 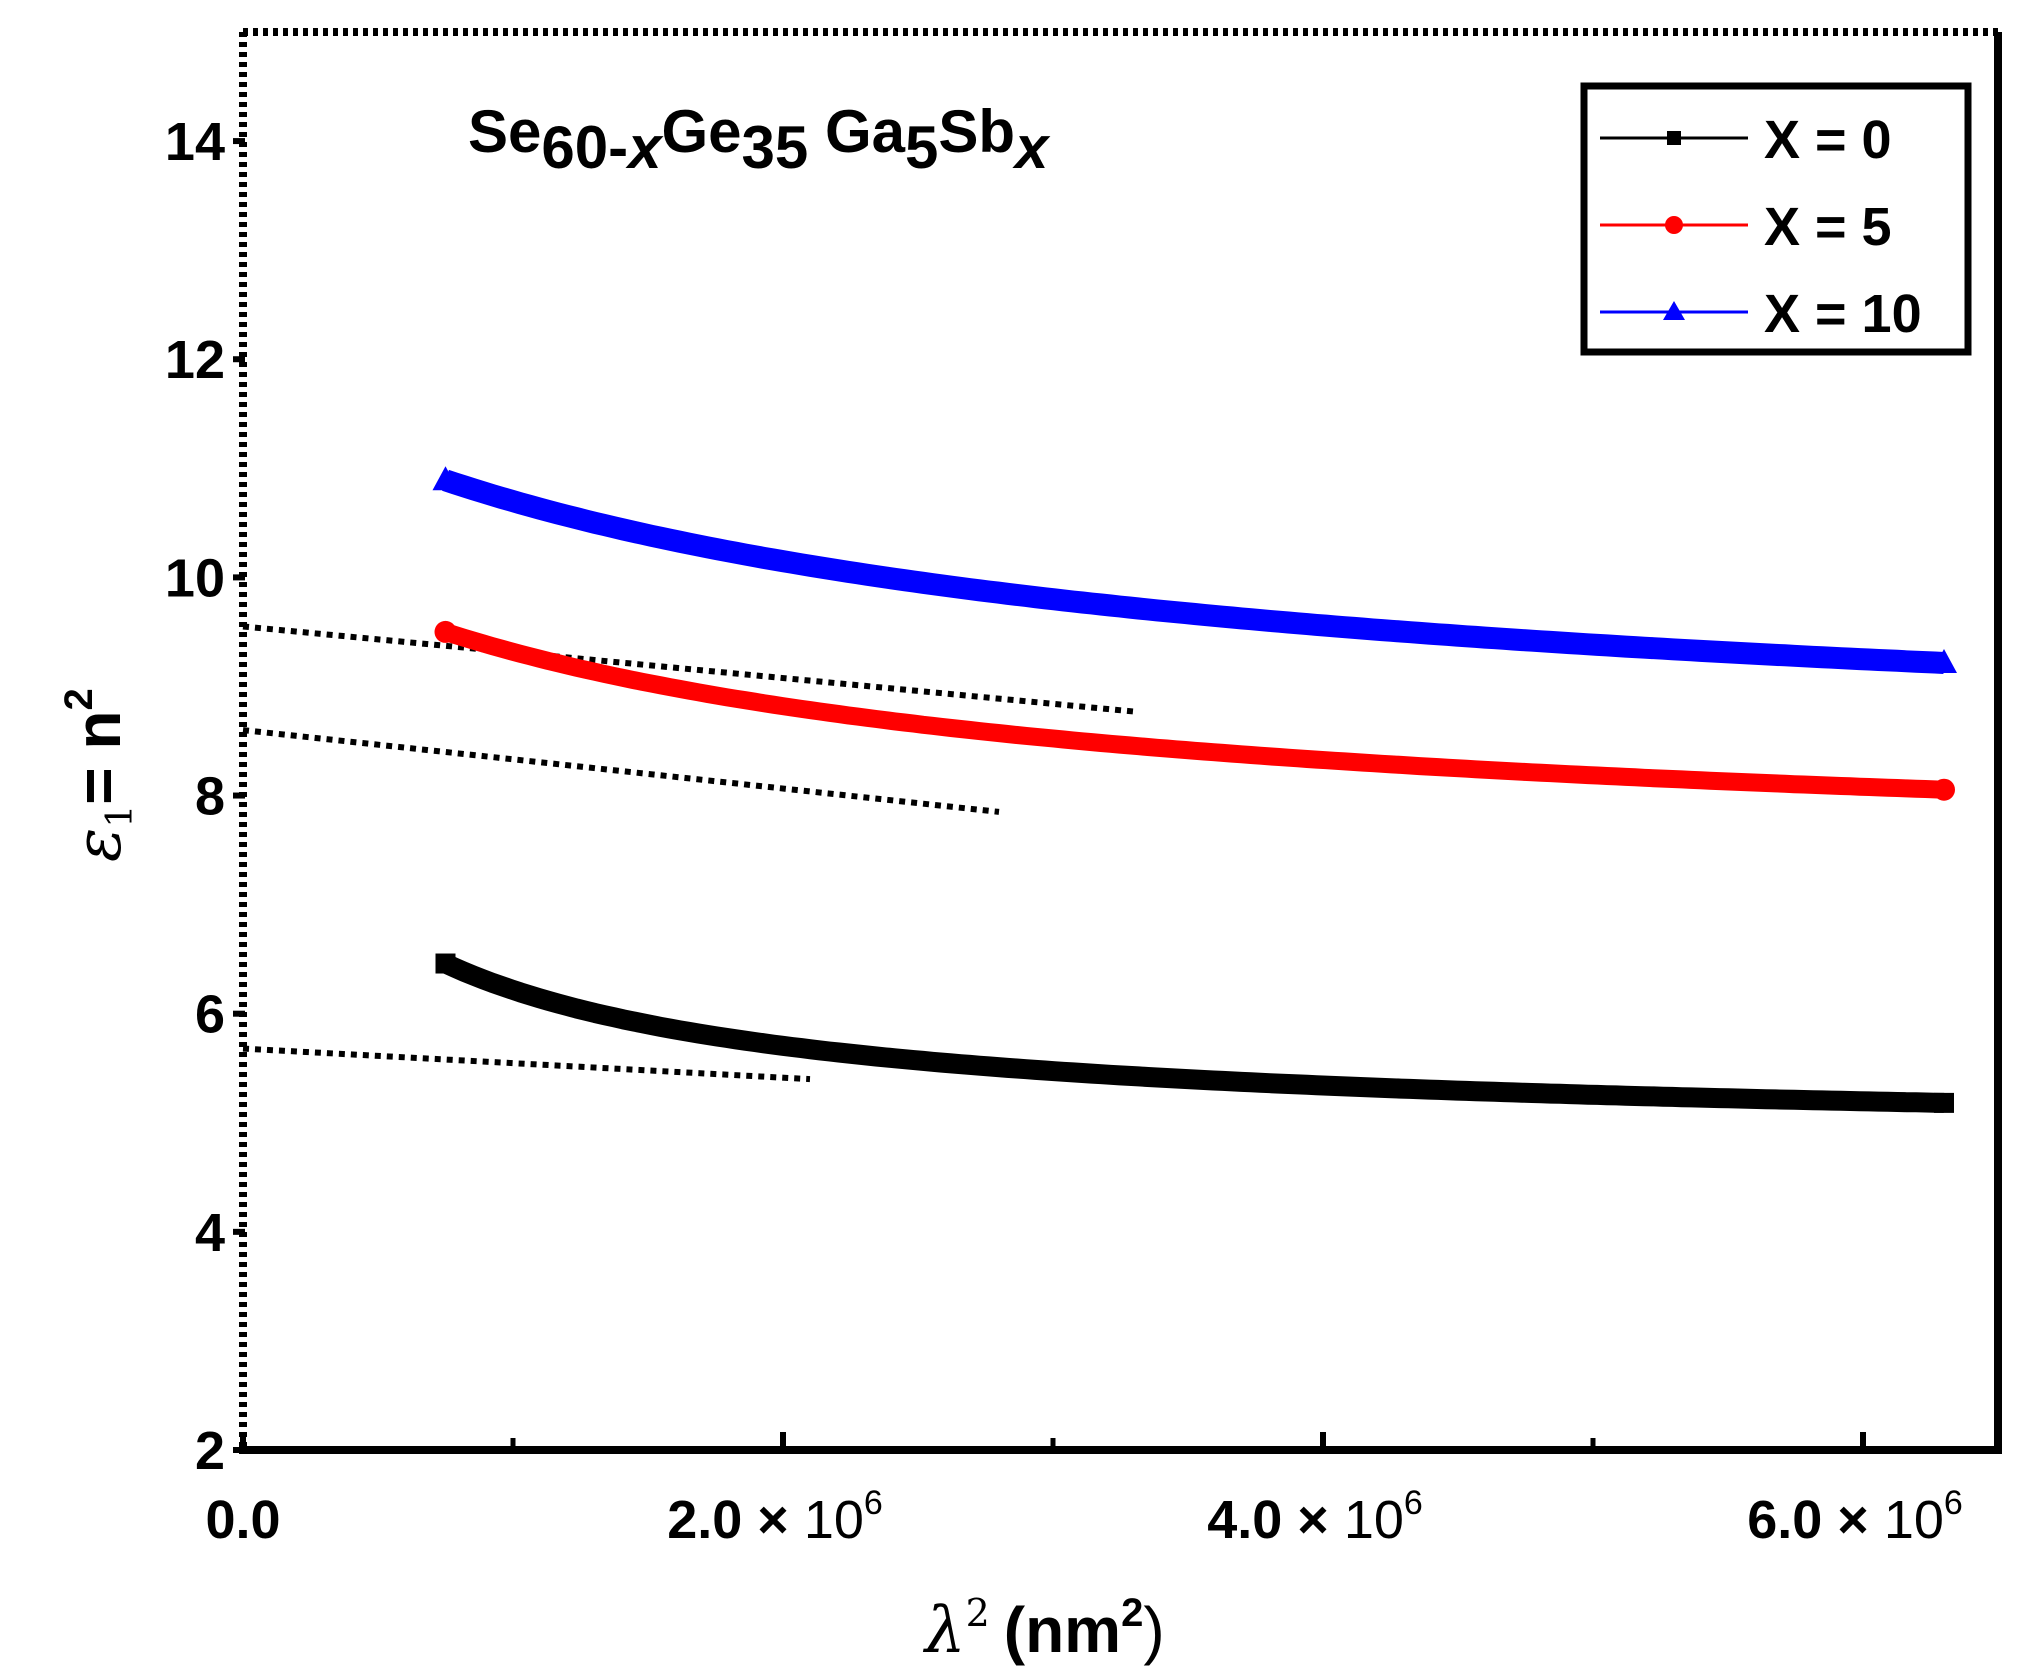 What do you see at coordinates (99, 845) in the screenshot?
I see `y-axis-symbol: ε` at bounding box center [99, 845].